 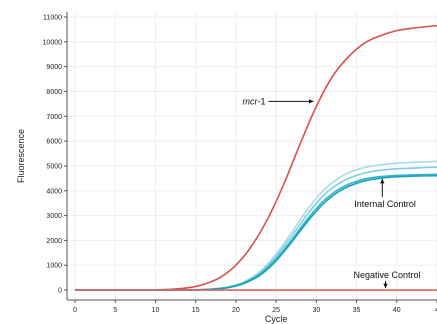 I want to click on x-tick-label-0: 0, so click(x=75, y=310).